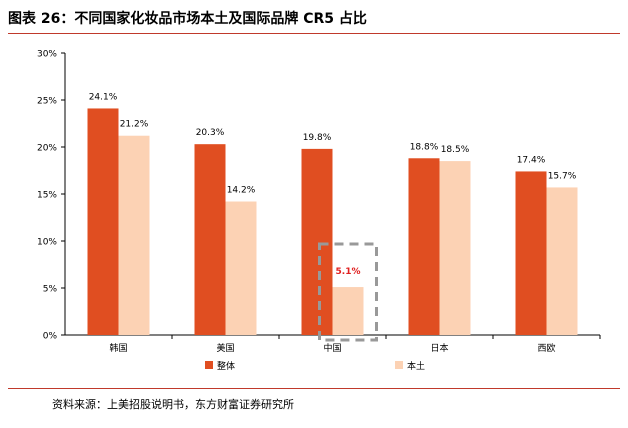 The width and height of the screenshot is (628, 428). What do you see at coordinates (241, 191) in the screenshot?
I see `data-label: 14.2%` at bounding box center [241, 191].